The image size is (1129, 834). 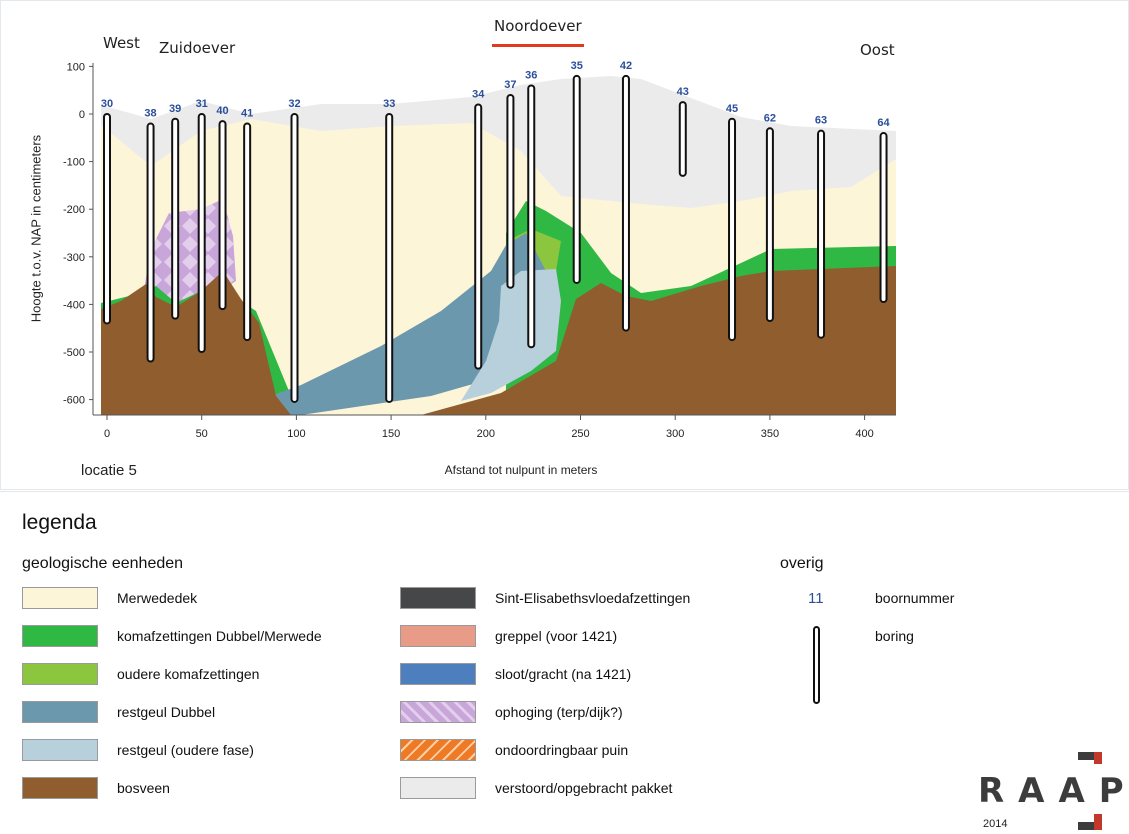 What do you see at coordinates (188, 674) in the screenshot?
I see `legend-label: oudere komafzettingen` at bounding box center [188, 674].